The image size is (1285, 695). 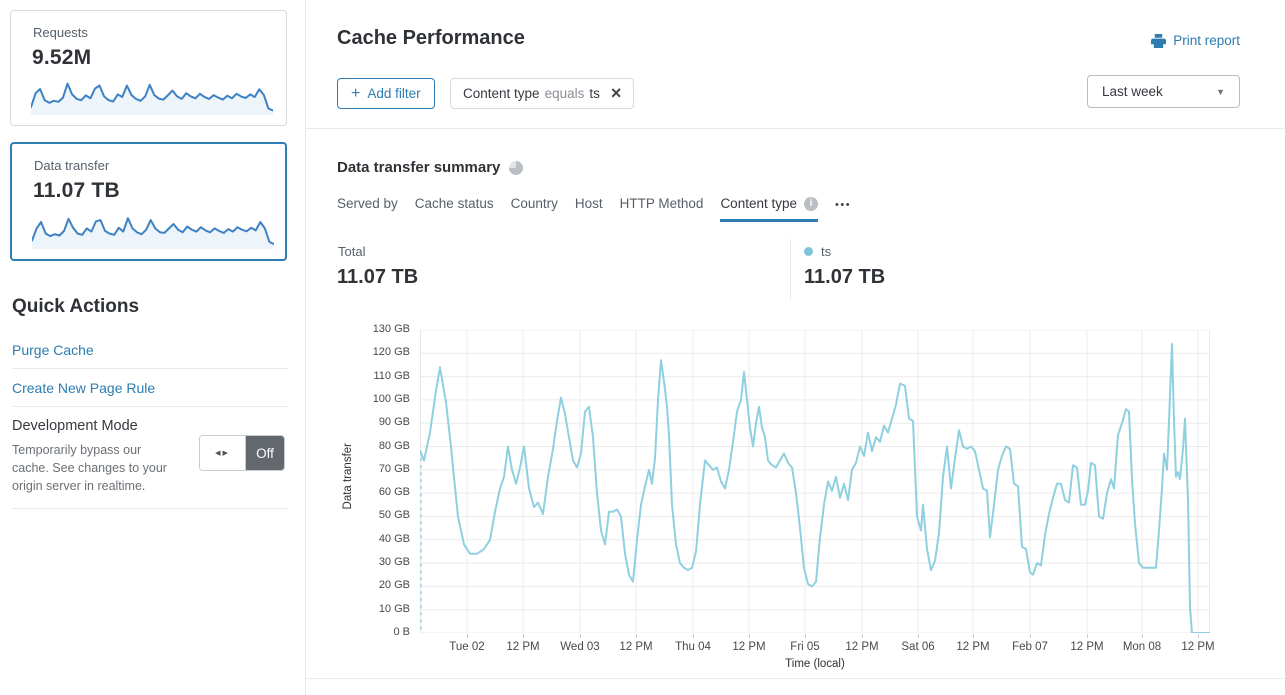 What do you see at coordinates (467, 647) in the screenshot?
I see `x-axis-tick-label: Tue 02` at bounding box center [467, 647].